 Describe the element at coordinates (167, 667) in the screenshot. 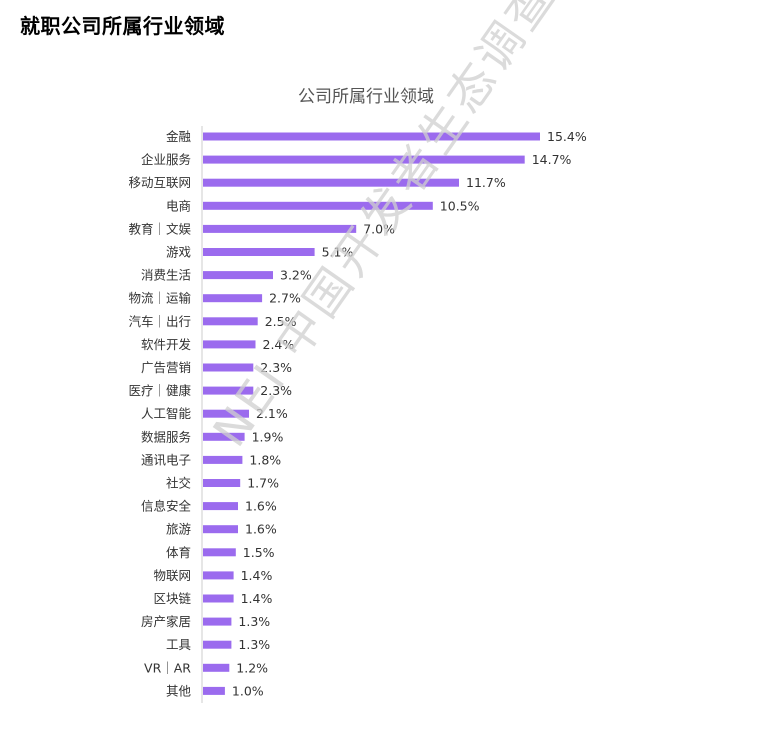

I see `category-label: VR｜AR` at that location.